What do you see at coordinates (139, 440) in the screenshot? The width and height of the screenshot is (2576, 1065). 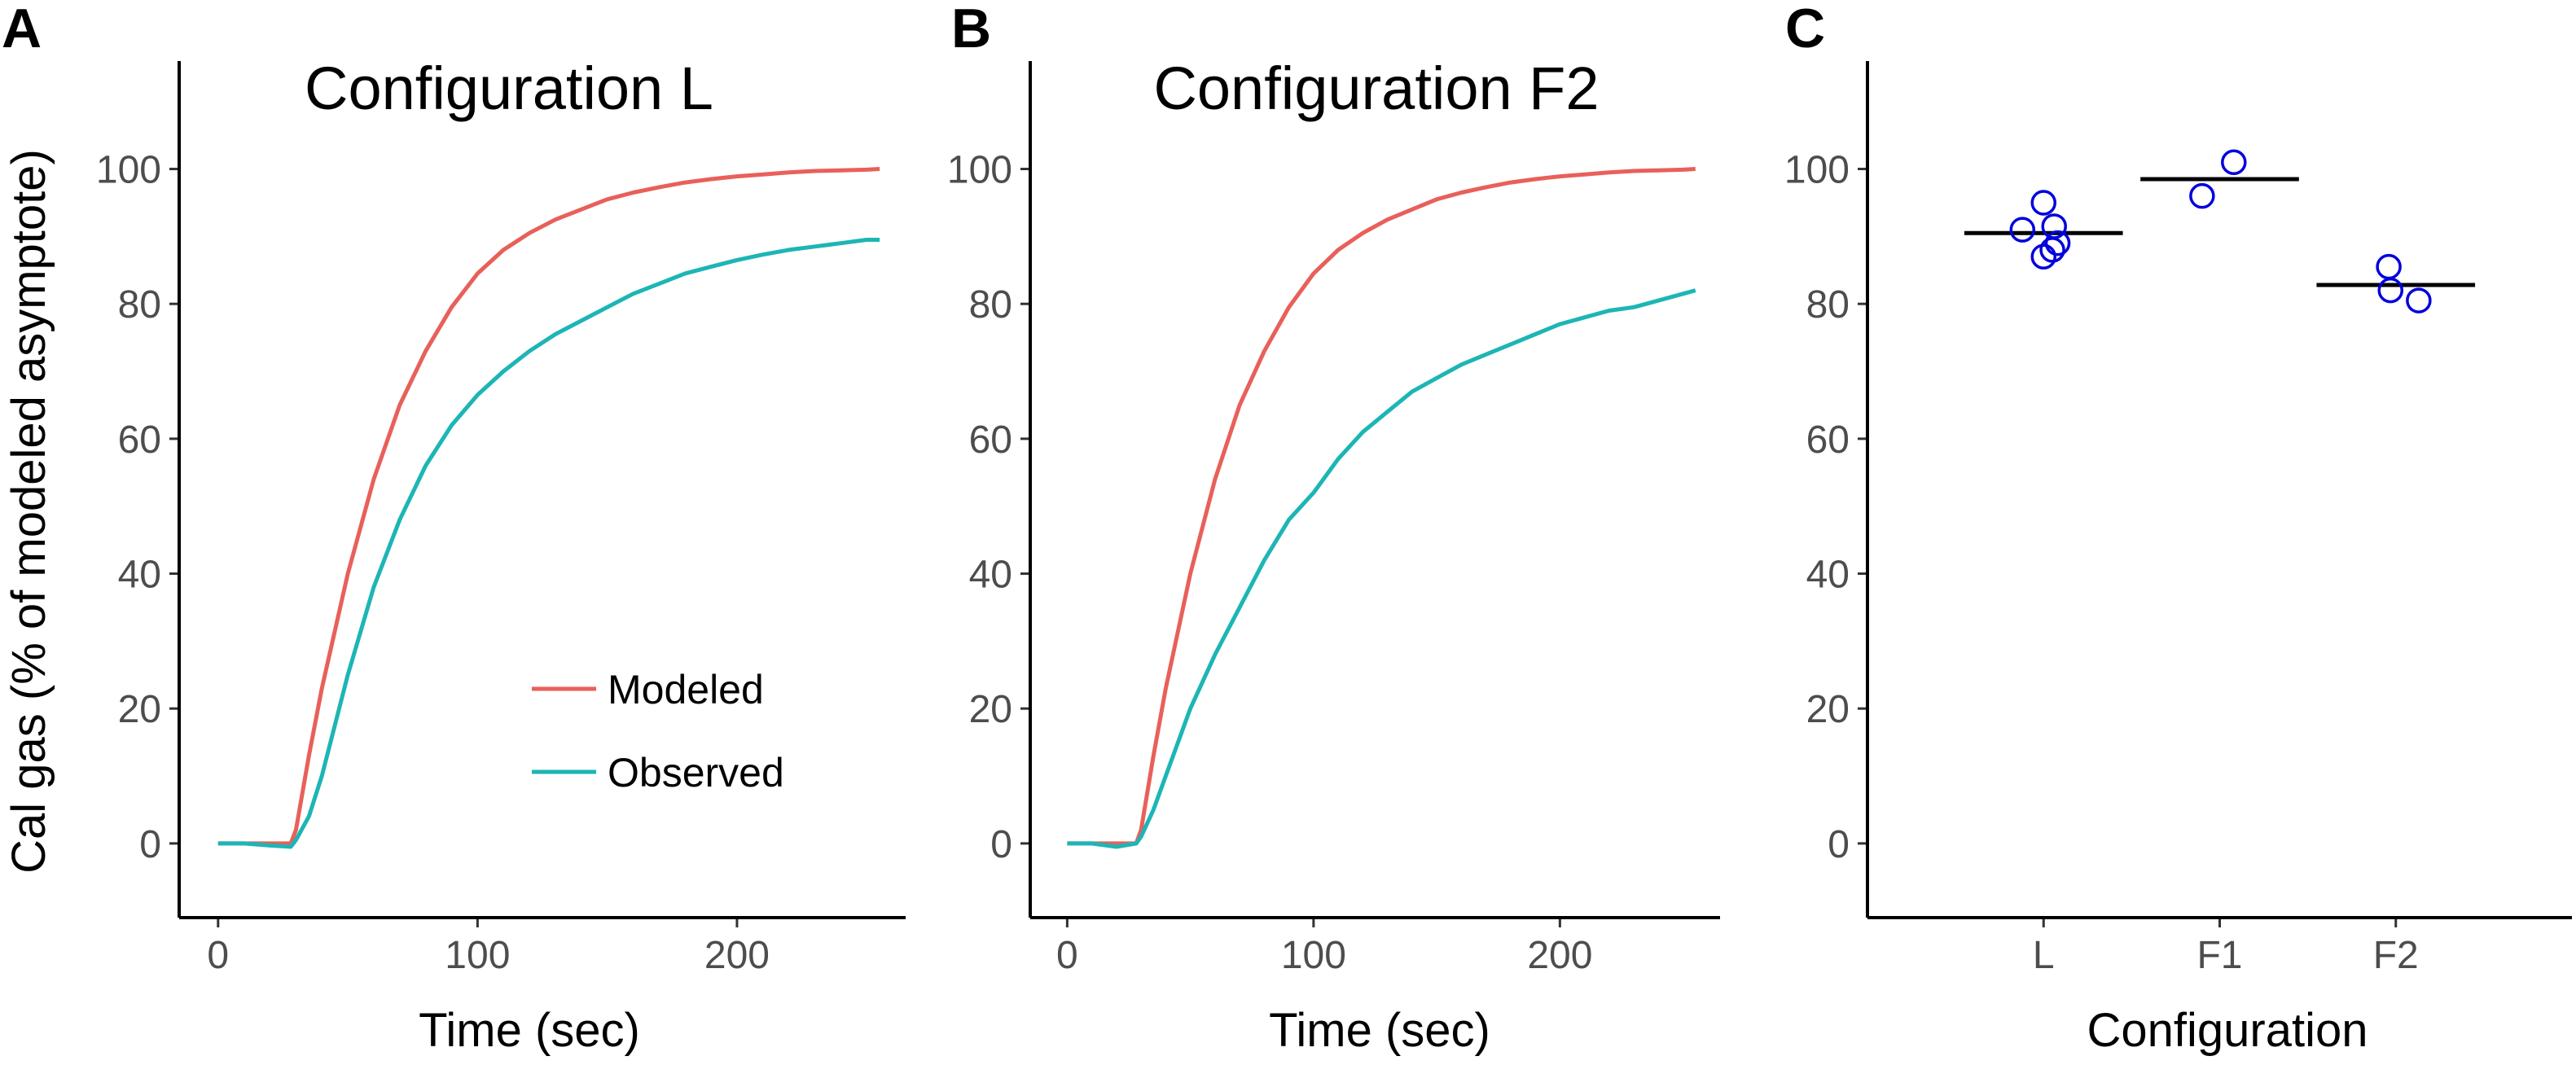 I see `y-tick-label-a-3: 60` at bounding box center [139, 440].